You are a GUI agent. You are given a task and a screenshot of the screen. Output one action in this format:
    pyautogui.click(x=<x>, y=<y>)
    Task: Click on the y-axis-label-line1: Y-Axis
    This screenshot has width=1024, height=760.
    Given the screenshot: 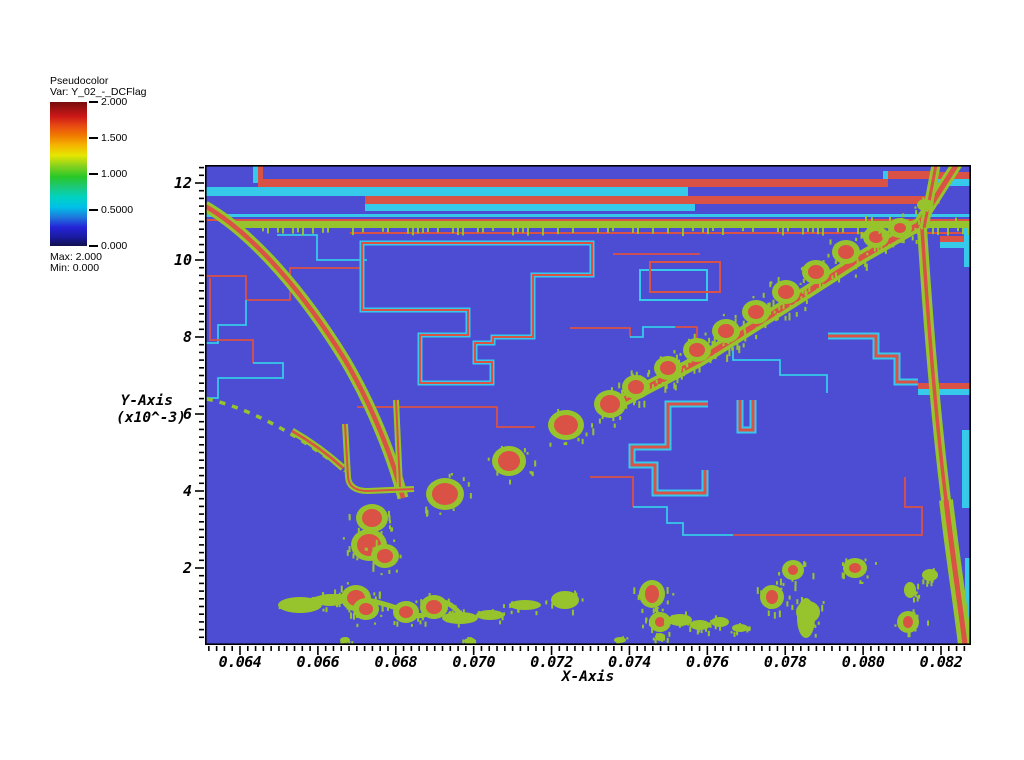 What is the action you would take?
    pyautogui.click(x=146, y=401)
    